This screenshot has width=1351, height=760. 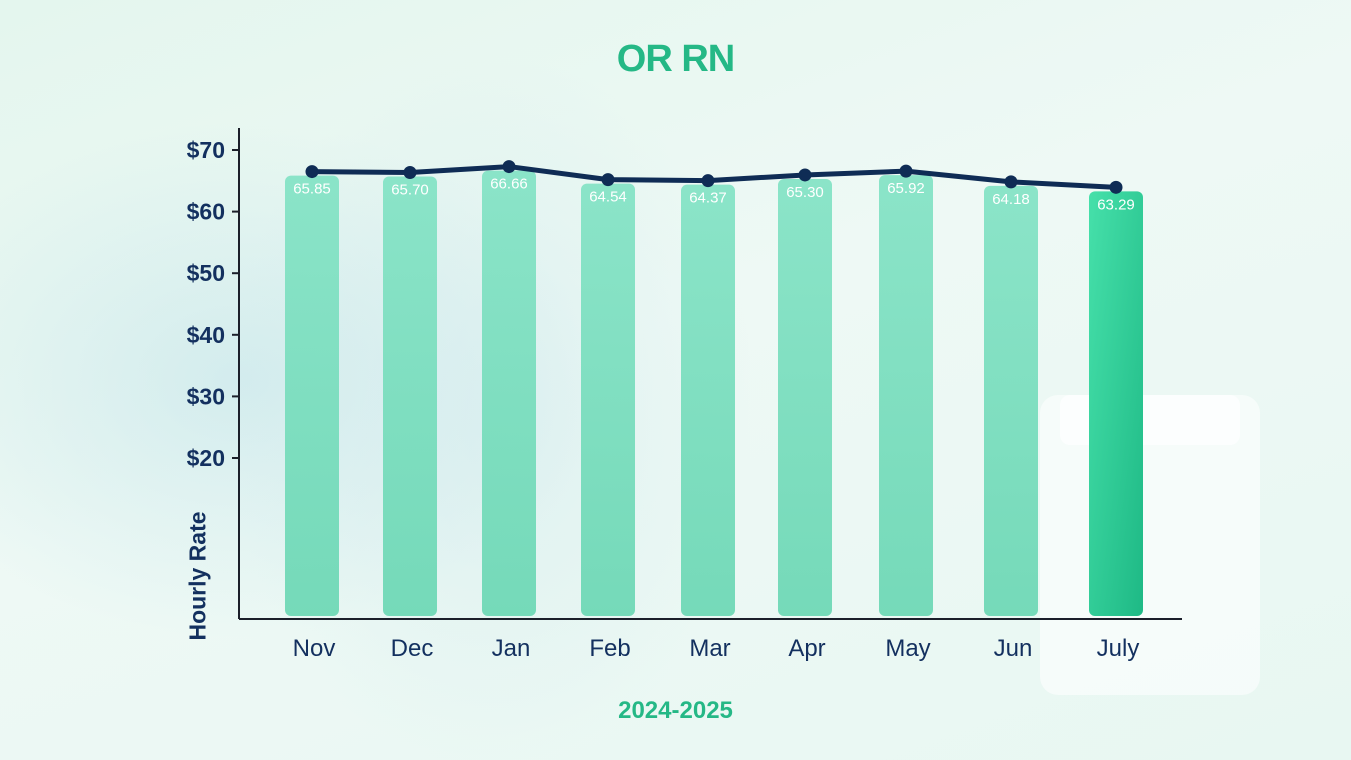 I want to click on bar-mar, so click(x=708, y=400).